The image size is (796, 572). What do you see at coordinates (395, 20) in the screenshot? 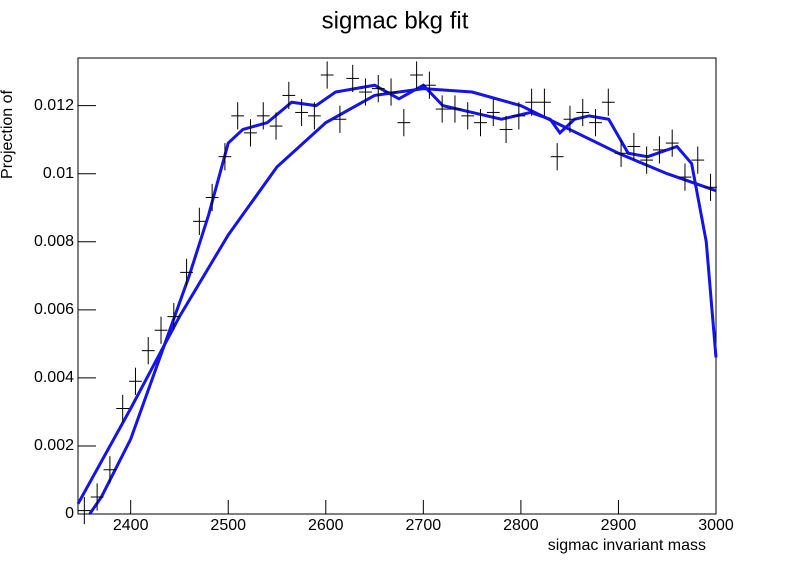
I see `chart-title: sigmac bkg fit` at bounding box center [395, 20].